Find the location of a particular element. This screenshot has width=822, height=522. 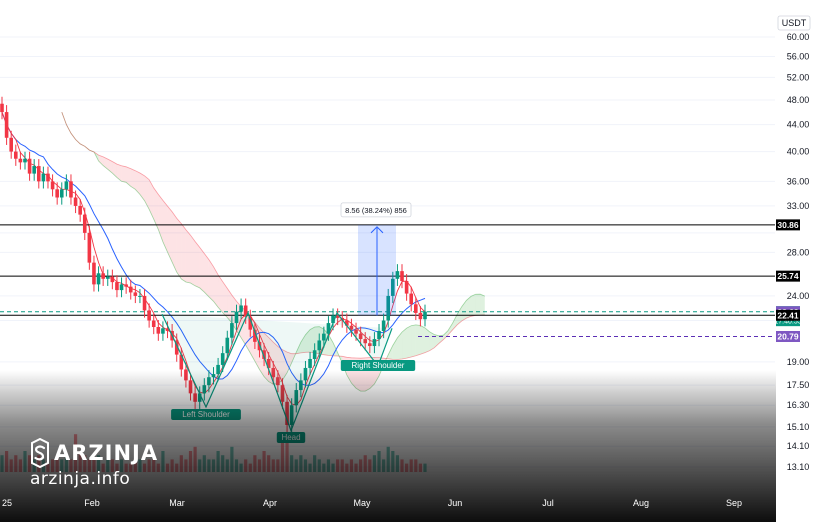

brand-site: arzinja.info is located at coordinates (80, 479).